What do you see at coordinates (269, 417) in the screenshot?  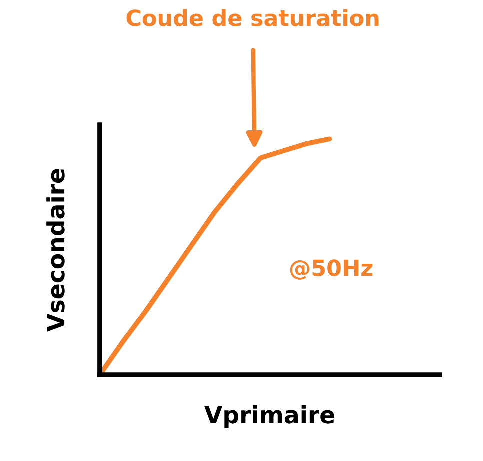 I see `x-axis-title: Vprimaire` at bounding box center [269, 417].